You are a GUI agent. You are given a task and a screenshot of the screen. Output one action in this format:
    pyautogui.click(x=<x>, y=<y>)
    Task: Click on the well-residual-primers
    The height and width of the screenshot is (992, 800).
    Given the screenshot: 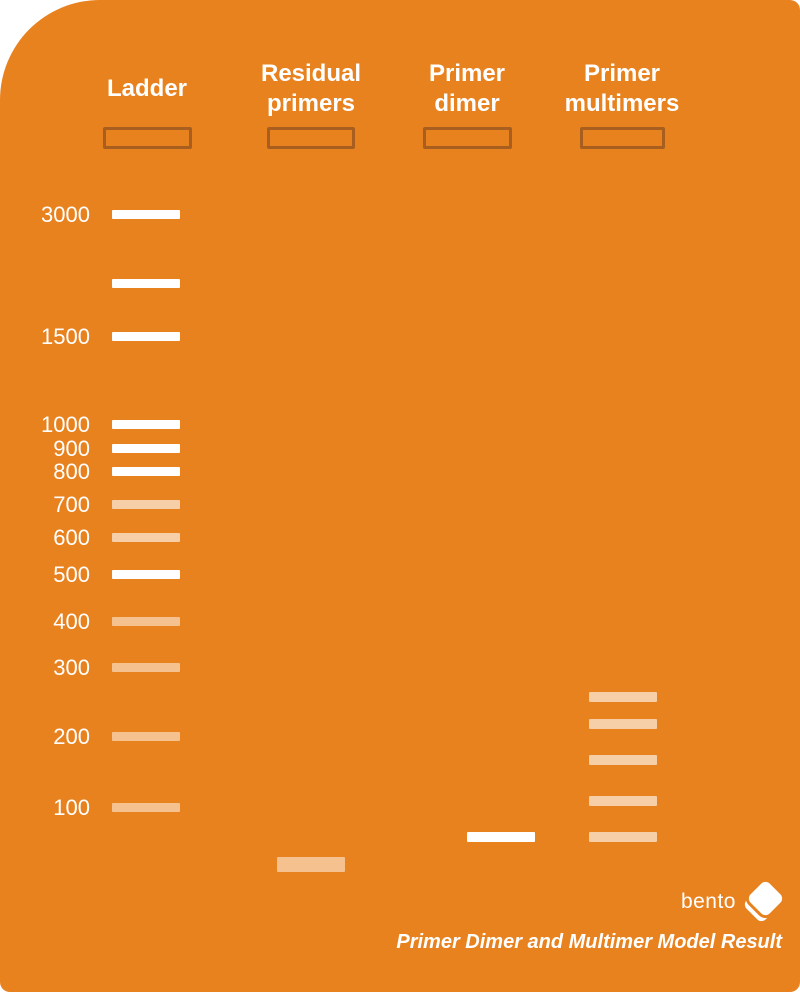 What is the action you would take?
    pyautogui.click(x=311, y=138)
    